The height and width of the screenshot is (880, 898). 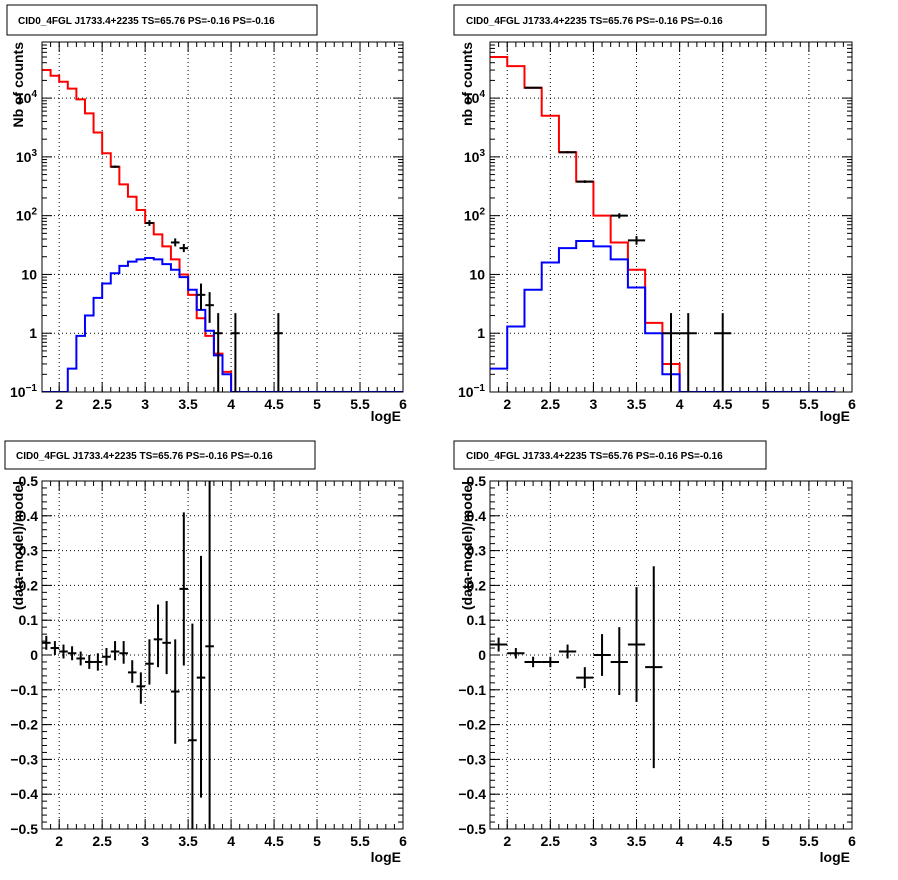 I want to click on y-tick-label: 0.2, so click(x=29, y=585).